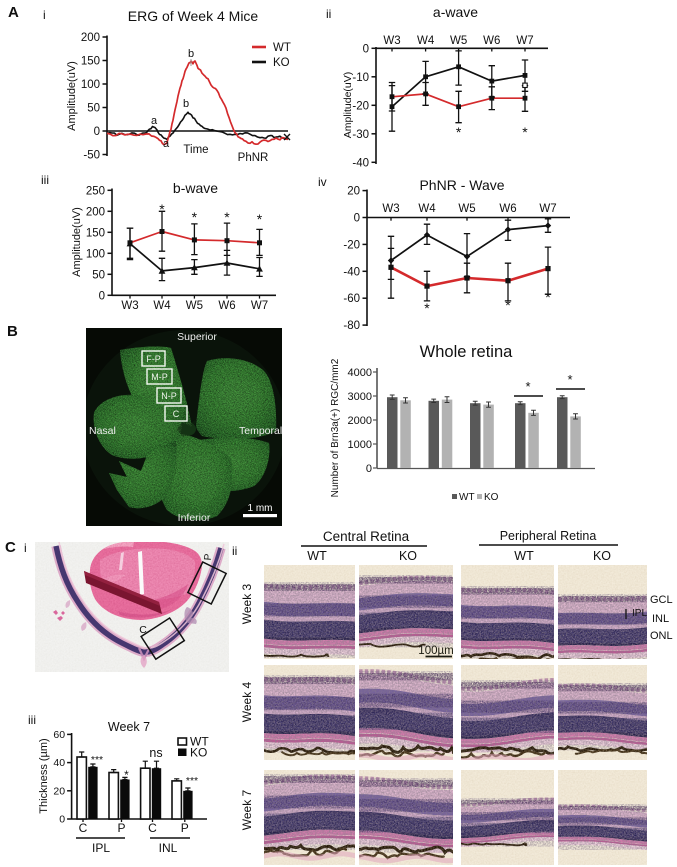 The width and height of the screenshot is (677, 867). I want to click on svg-text: INL, so click(168, 848).